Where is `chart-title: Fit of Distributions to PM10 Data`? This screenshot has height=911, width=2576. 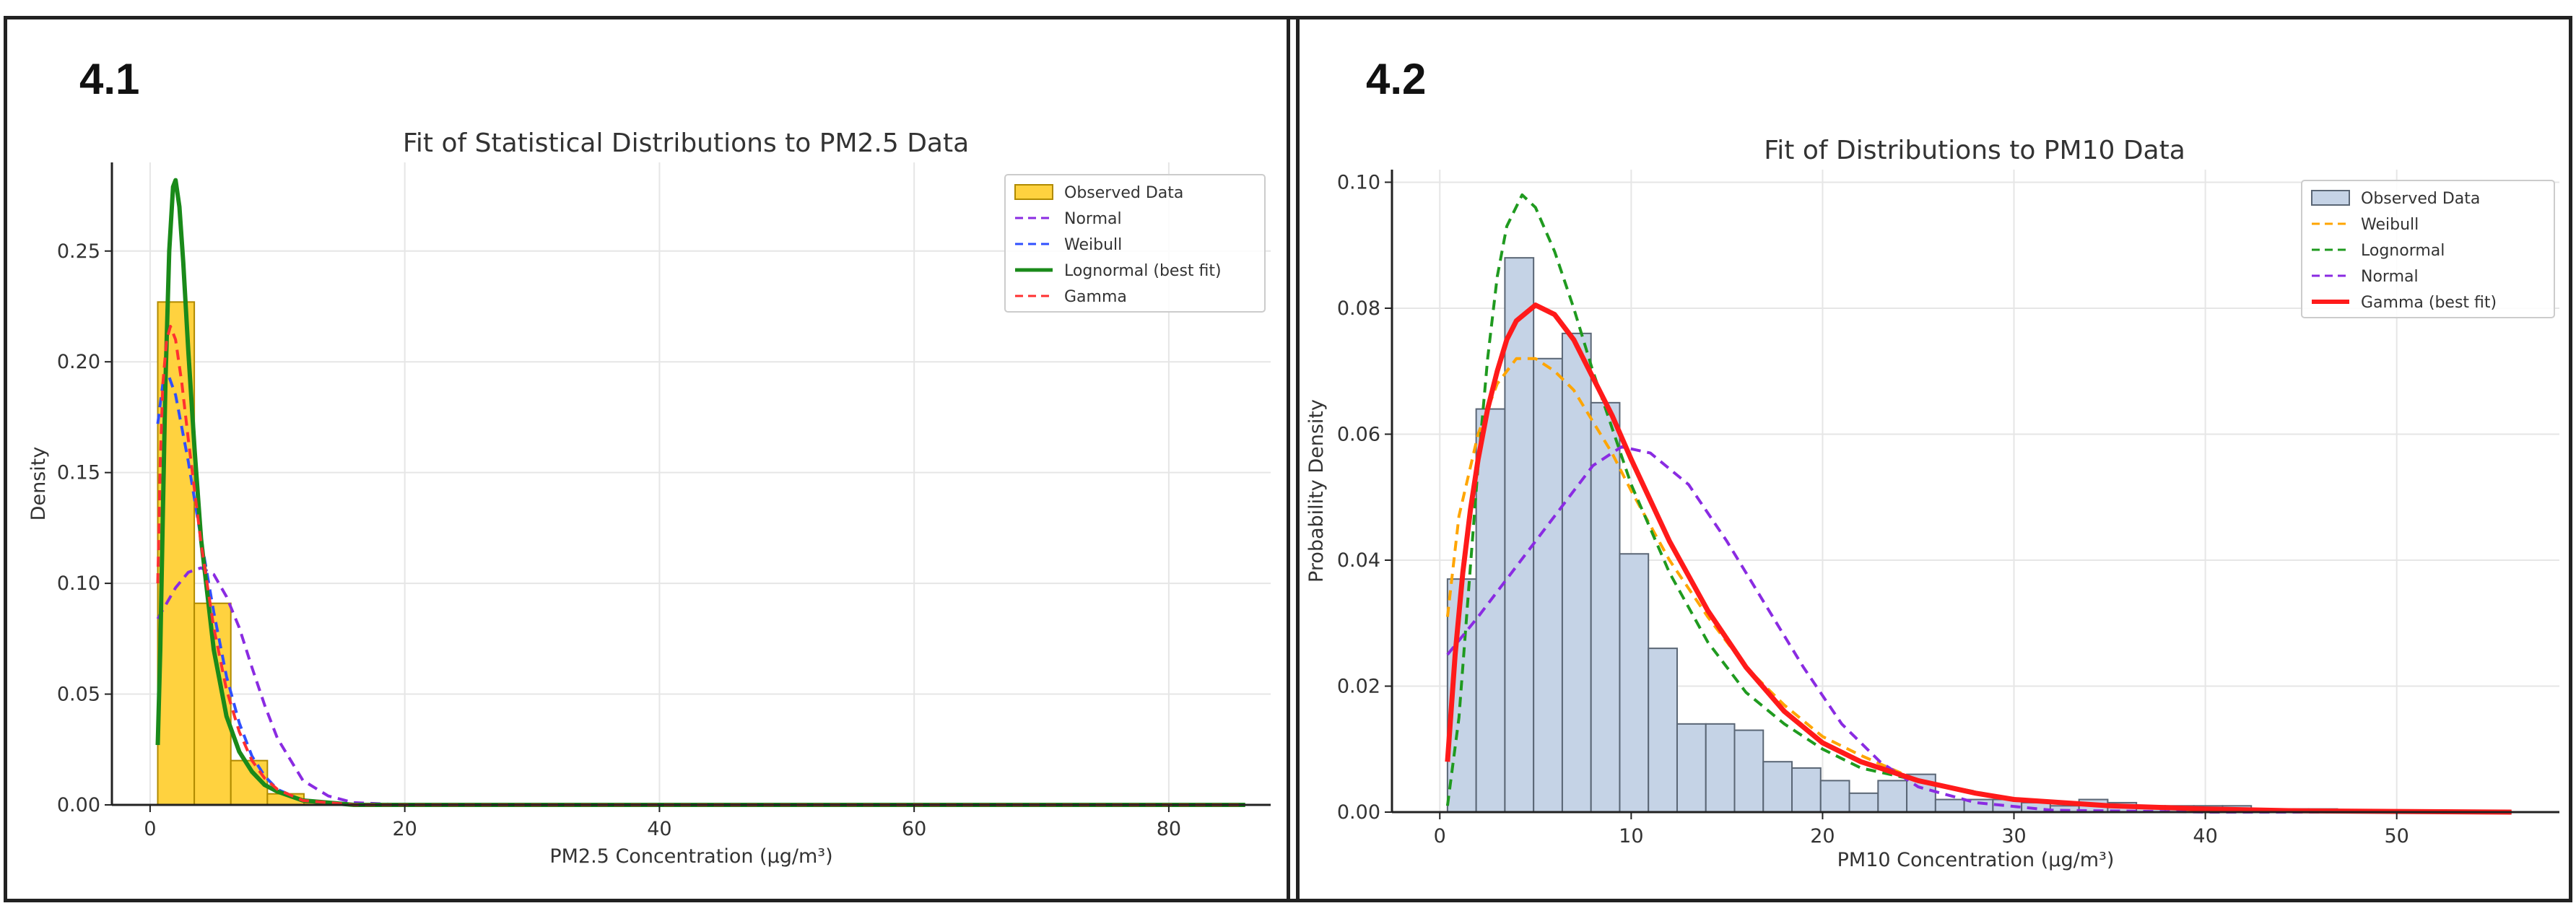 chart-title: Fit of Distributions to PM10 Data is located at coordinates (1974, 150).